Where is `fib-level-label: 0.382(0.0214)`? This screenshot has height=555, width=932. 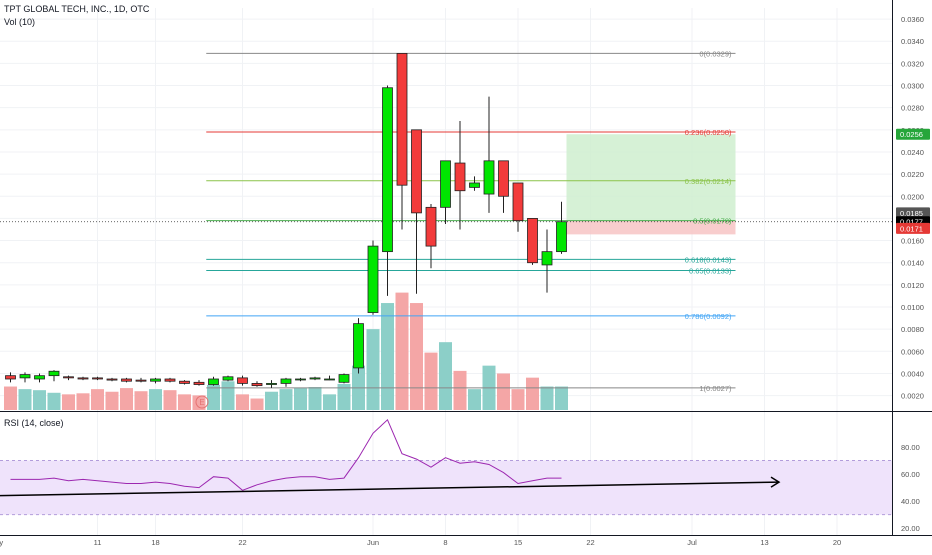
fib-level-label: 0.382(0.0214) is located at coordinates (708, 181).